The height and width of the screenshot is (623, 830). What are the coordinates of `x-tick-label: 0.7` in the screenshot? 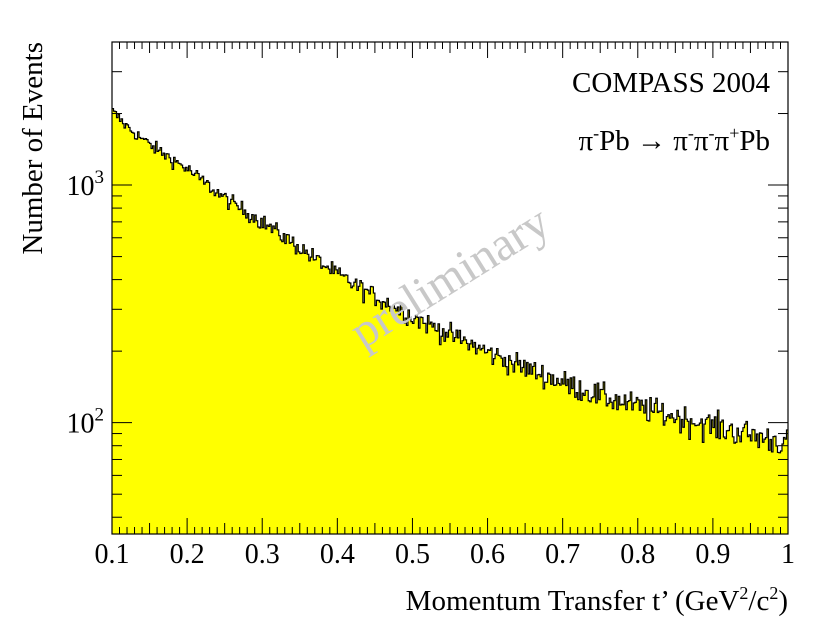 It's located at (562, 554).